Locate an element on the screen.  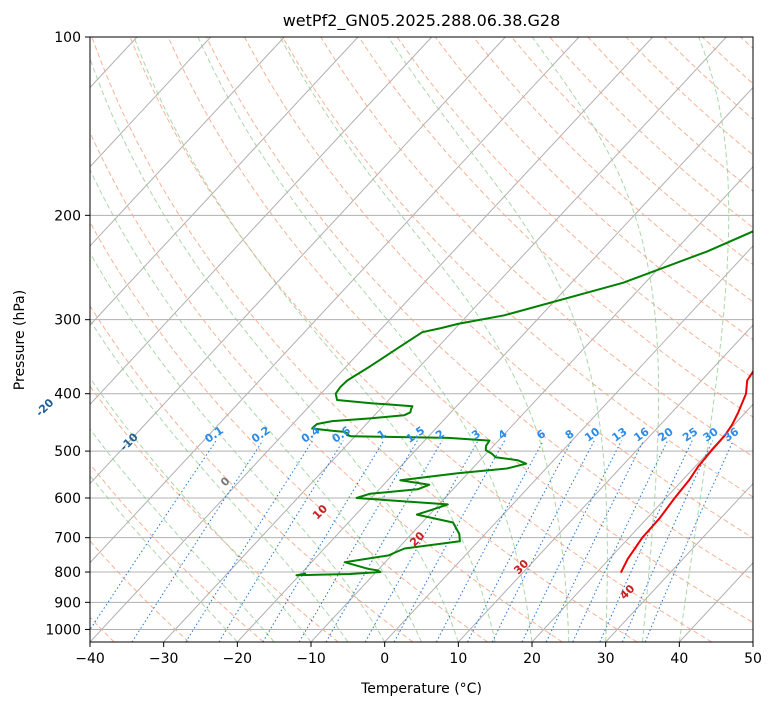
x-tick-label: −30 is located at coordinates (164, 659).